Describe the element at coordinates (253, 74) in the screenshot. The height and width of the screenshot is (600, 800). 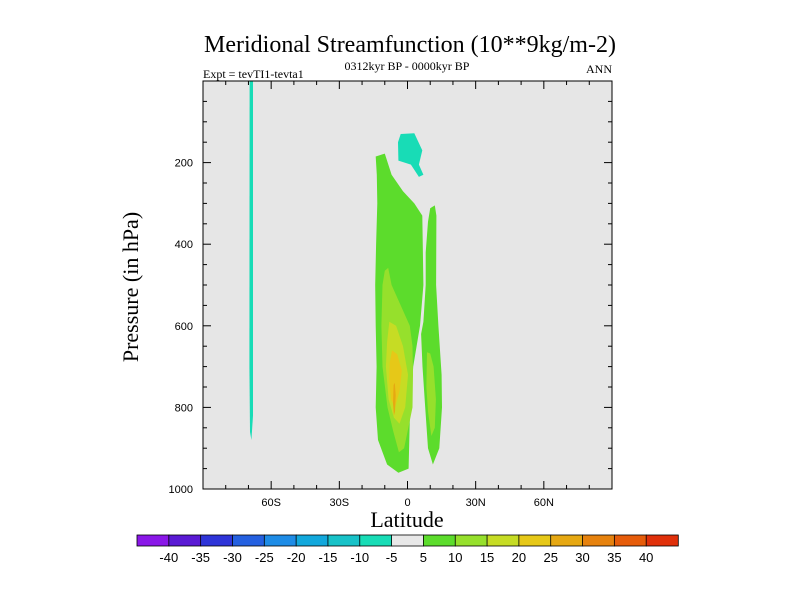
I see `experiment-label: Expt = tevTI1-tevta1` at that location.